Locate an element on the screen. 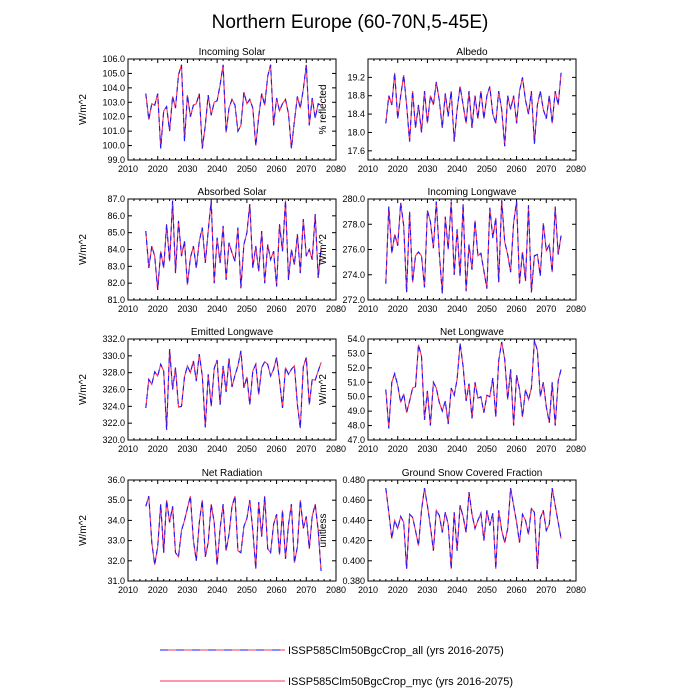 The image size is (700, 700). y-tick-label: 330.0 is located at coordinates (113, 356).